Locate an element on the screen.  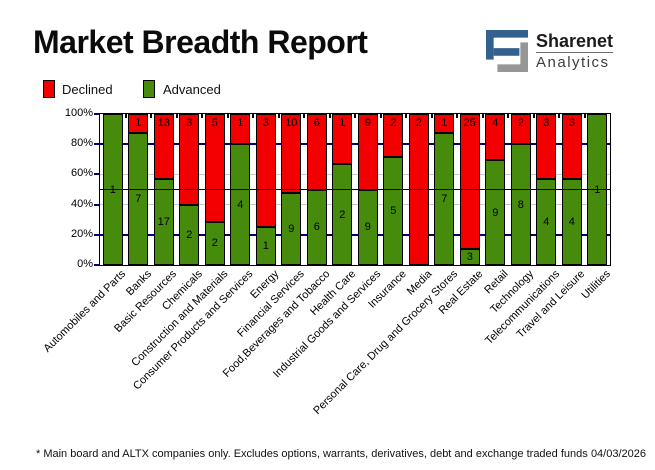
declined-value: 9 is located at coordinates (367, 123).